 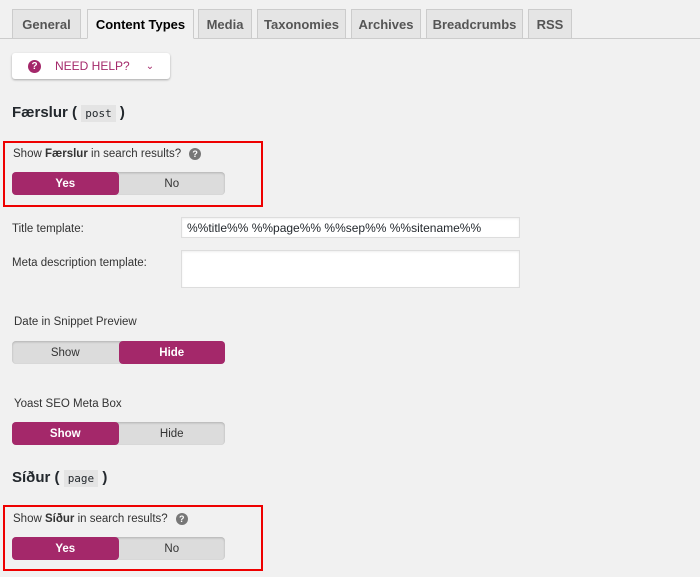 I want to click on tab-rss: RSS, so click(x=550, y=24).